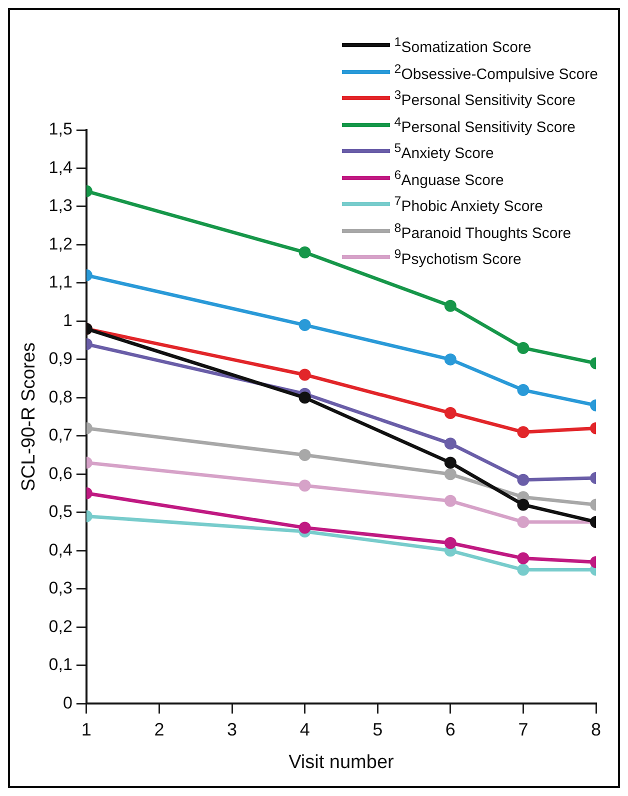 The height and width of the screenshot is (796, 628). Describe the element at coordinates (60, 244) in the screenshot. I see `y-tick-label: 1,2` at that location.